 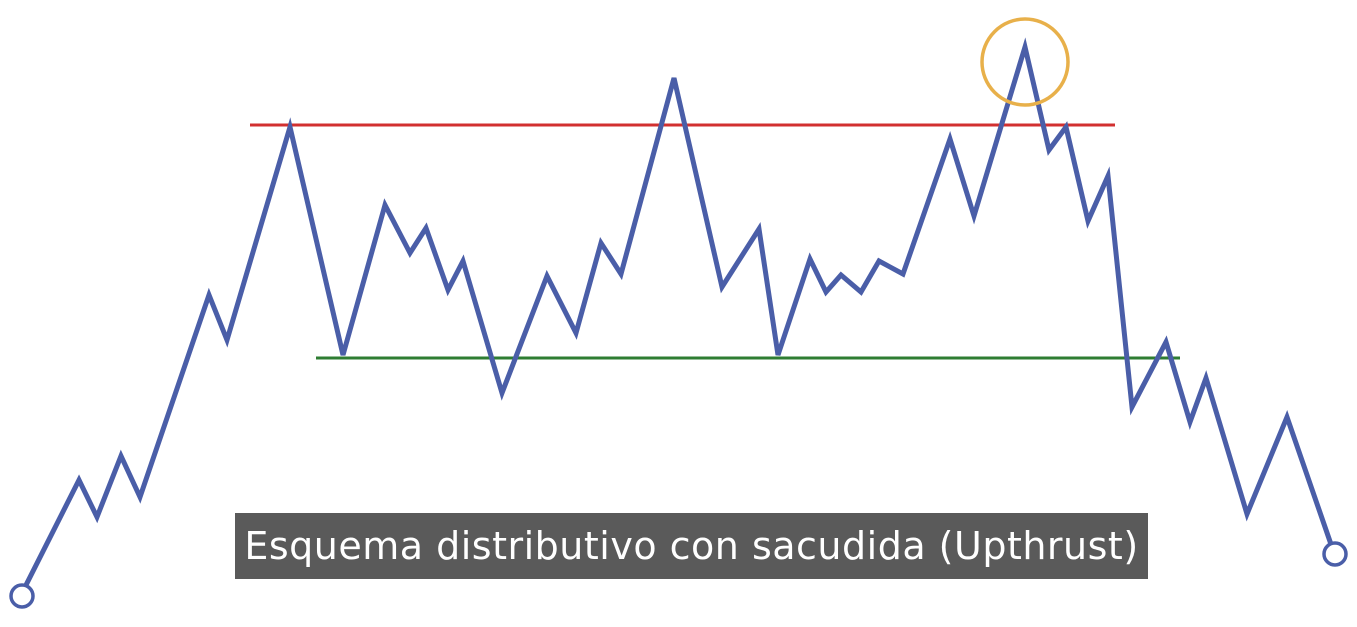 What do you see at coordinates (22, 596) in the screenshot?
I see `start-point-marker` at bounding box center [22, 596].